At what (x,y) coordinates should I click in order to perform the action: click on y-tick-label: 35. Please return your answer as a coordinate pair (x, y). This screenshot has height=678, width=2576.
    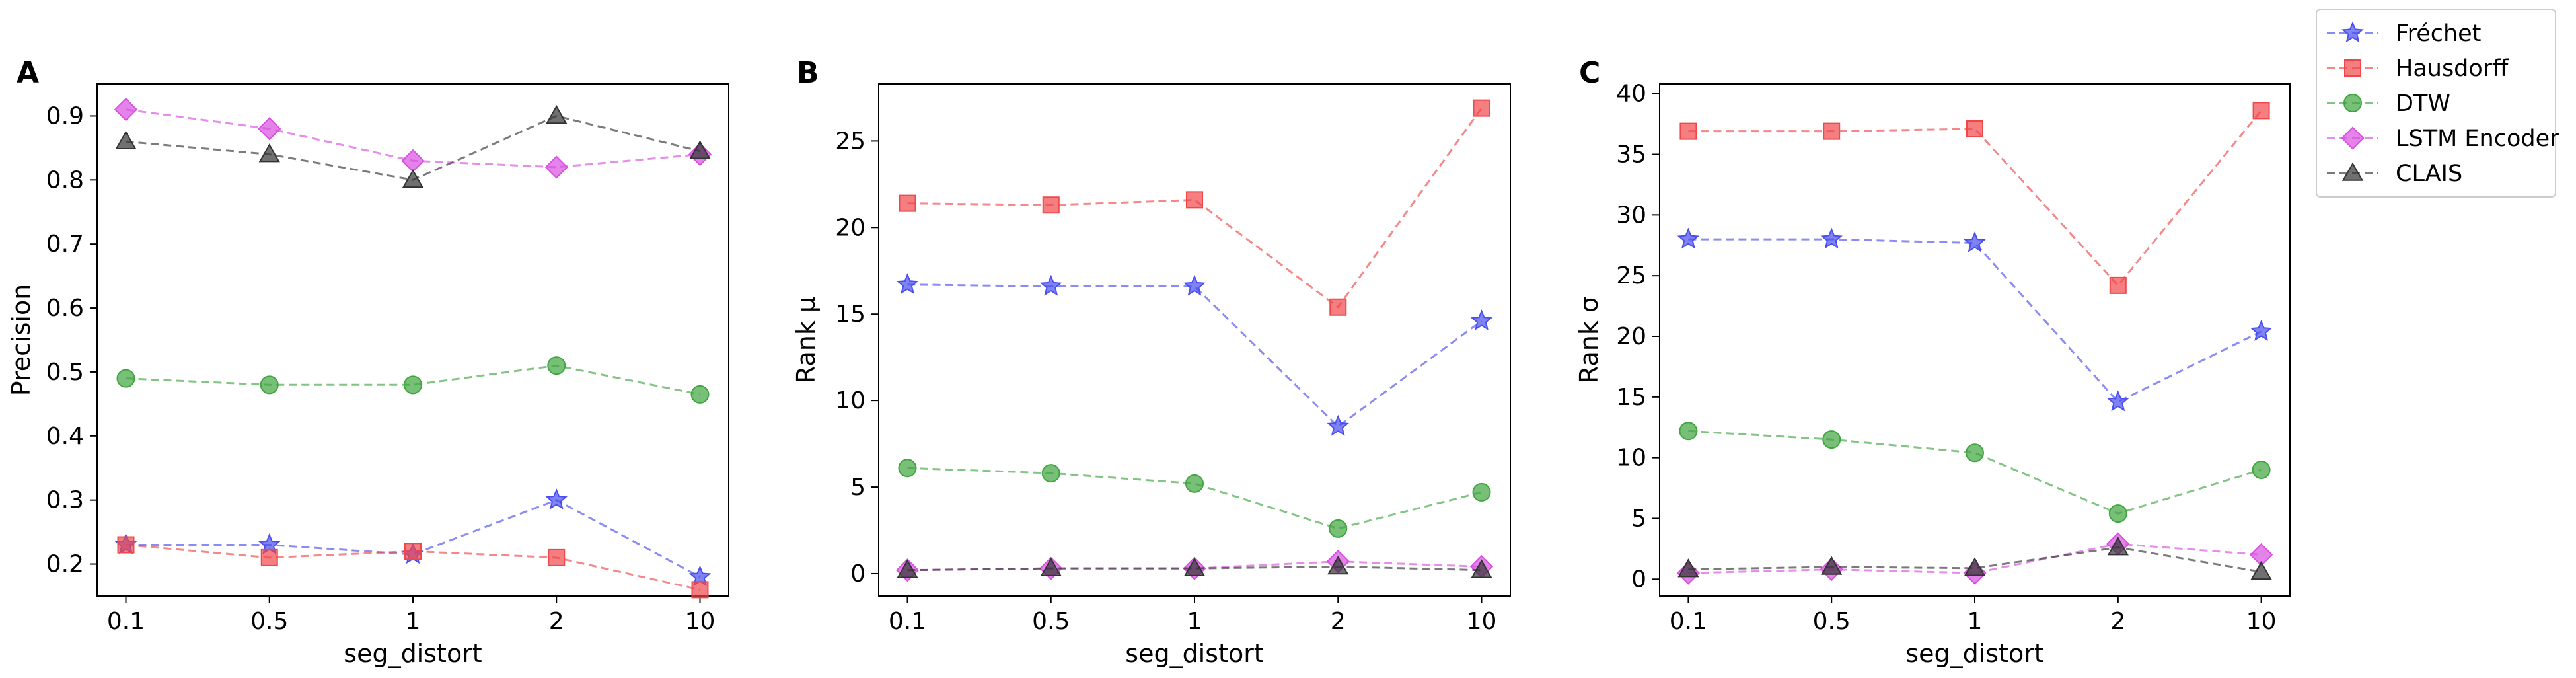
    Looking at the image, I should click on (1631, 155).